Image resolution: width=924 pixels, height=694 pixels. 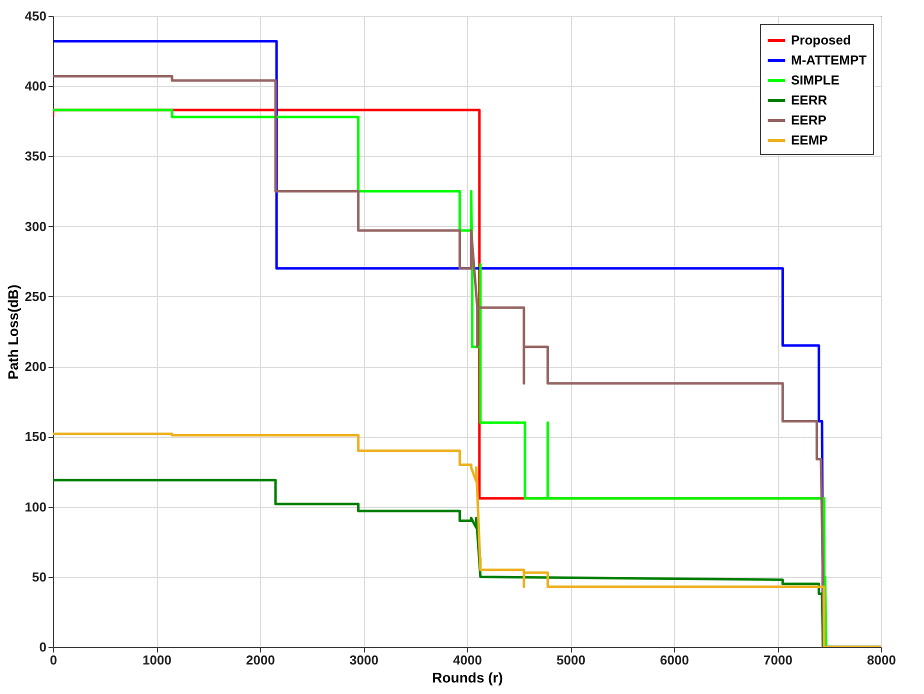 I want to click on legend-label: EERP, so click(x=809, y=120).